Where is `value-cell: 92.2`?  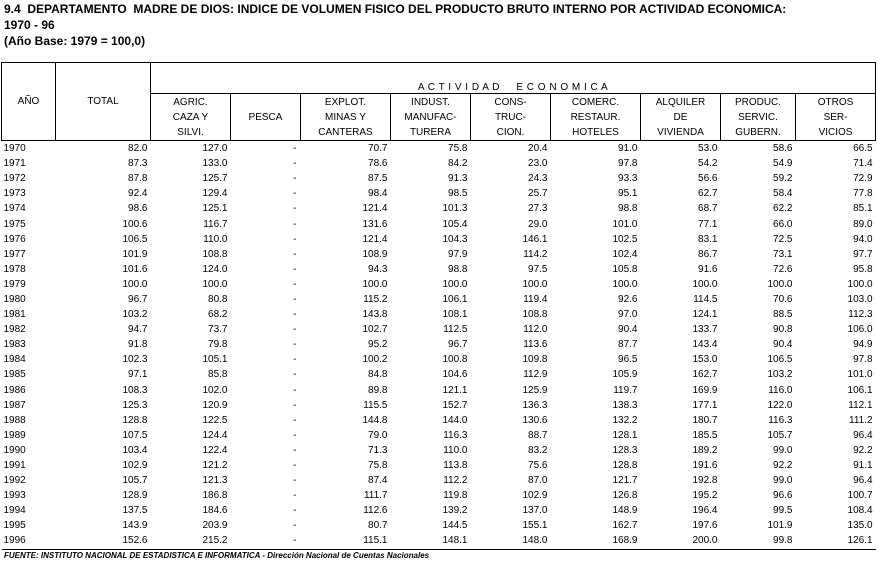 value-cell: 92.2 is located at coordinates (863, 450).